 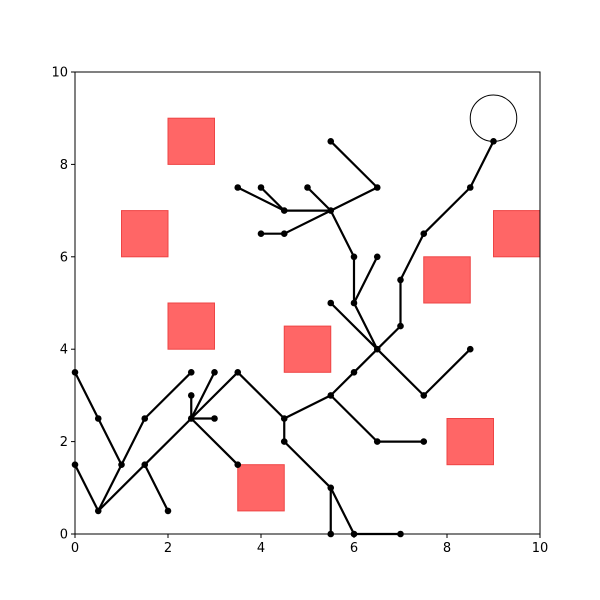 What do you see at coordinates (540, 548) in the screenshot?
I see `x-tick-label: 10` at bounding box center [540, 548].